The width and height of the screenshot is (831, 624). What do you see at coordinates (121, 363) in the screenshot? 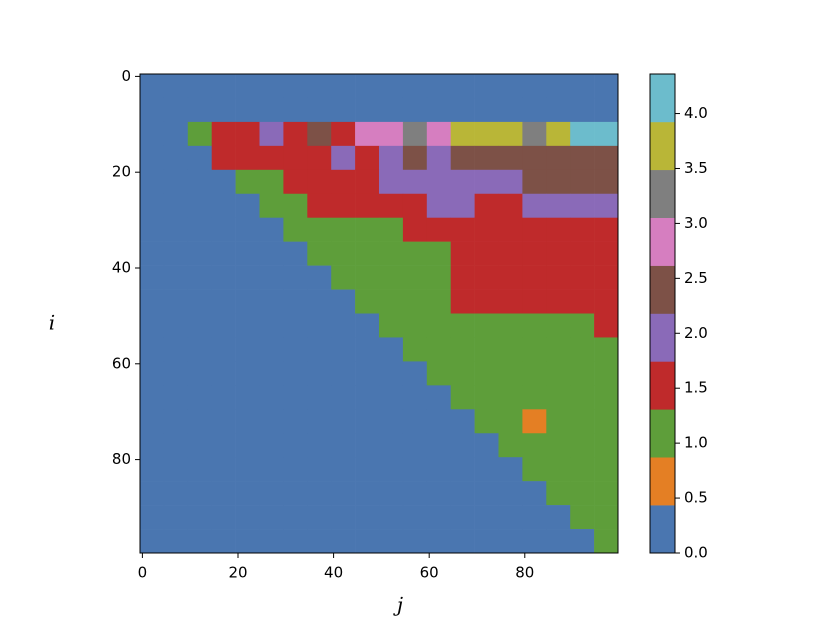
I see `y-tick-label: 60` at bounding box center [121, 363].